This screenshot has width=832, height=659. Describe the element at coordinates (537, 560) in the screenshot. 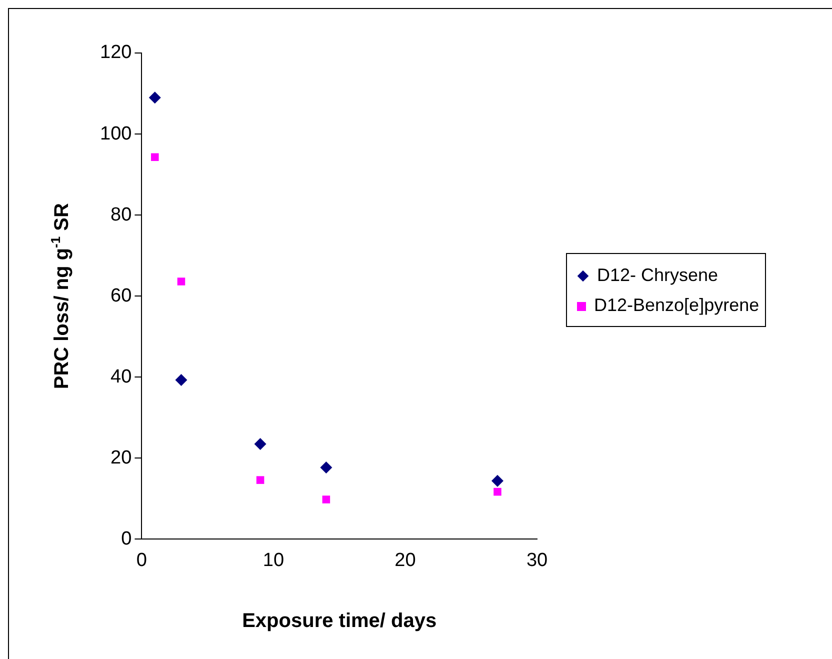

I see `x-tick-label: 30` at that location.